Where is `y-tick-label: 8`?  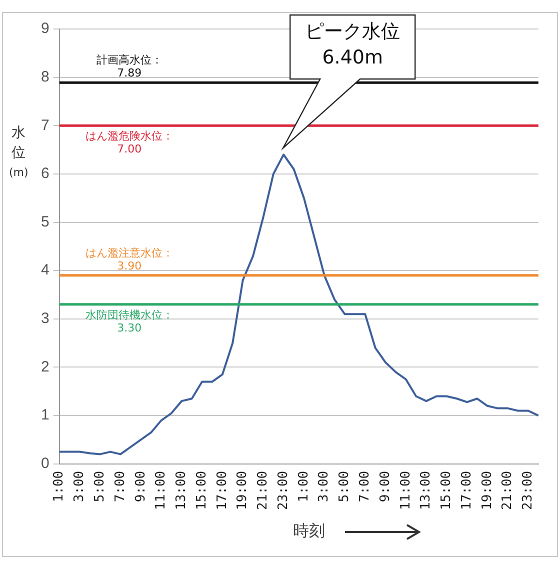 y-tick-label: 8 is located at coordinates (45, 77).